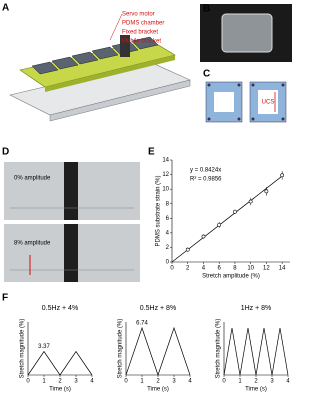 This screenshot has width=320, height=400. What do you see at coordinates (5, 8) in the screenshot?
I see `panel-label: A` at bounding box center [5, 8].